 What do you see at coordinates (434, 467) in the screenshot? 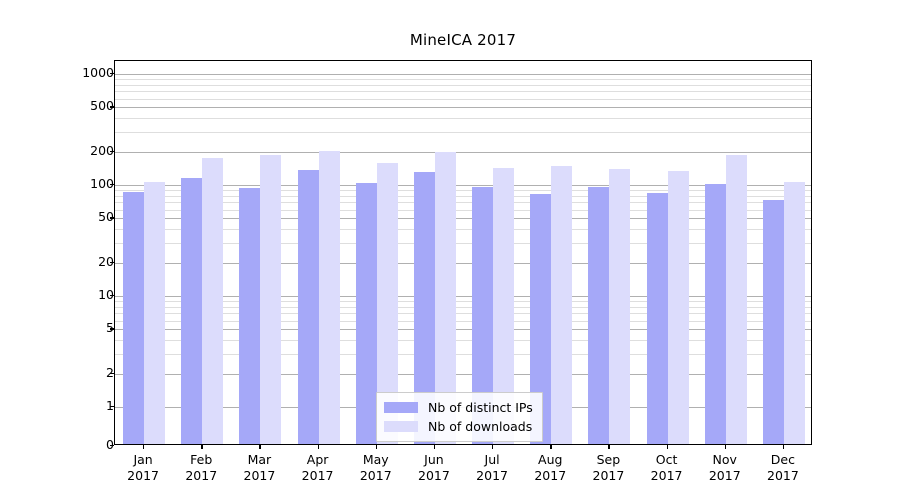
I see `x-axis-tick-label: Jun 2017` at bounding box center [434, 467].